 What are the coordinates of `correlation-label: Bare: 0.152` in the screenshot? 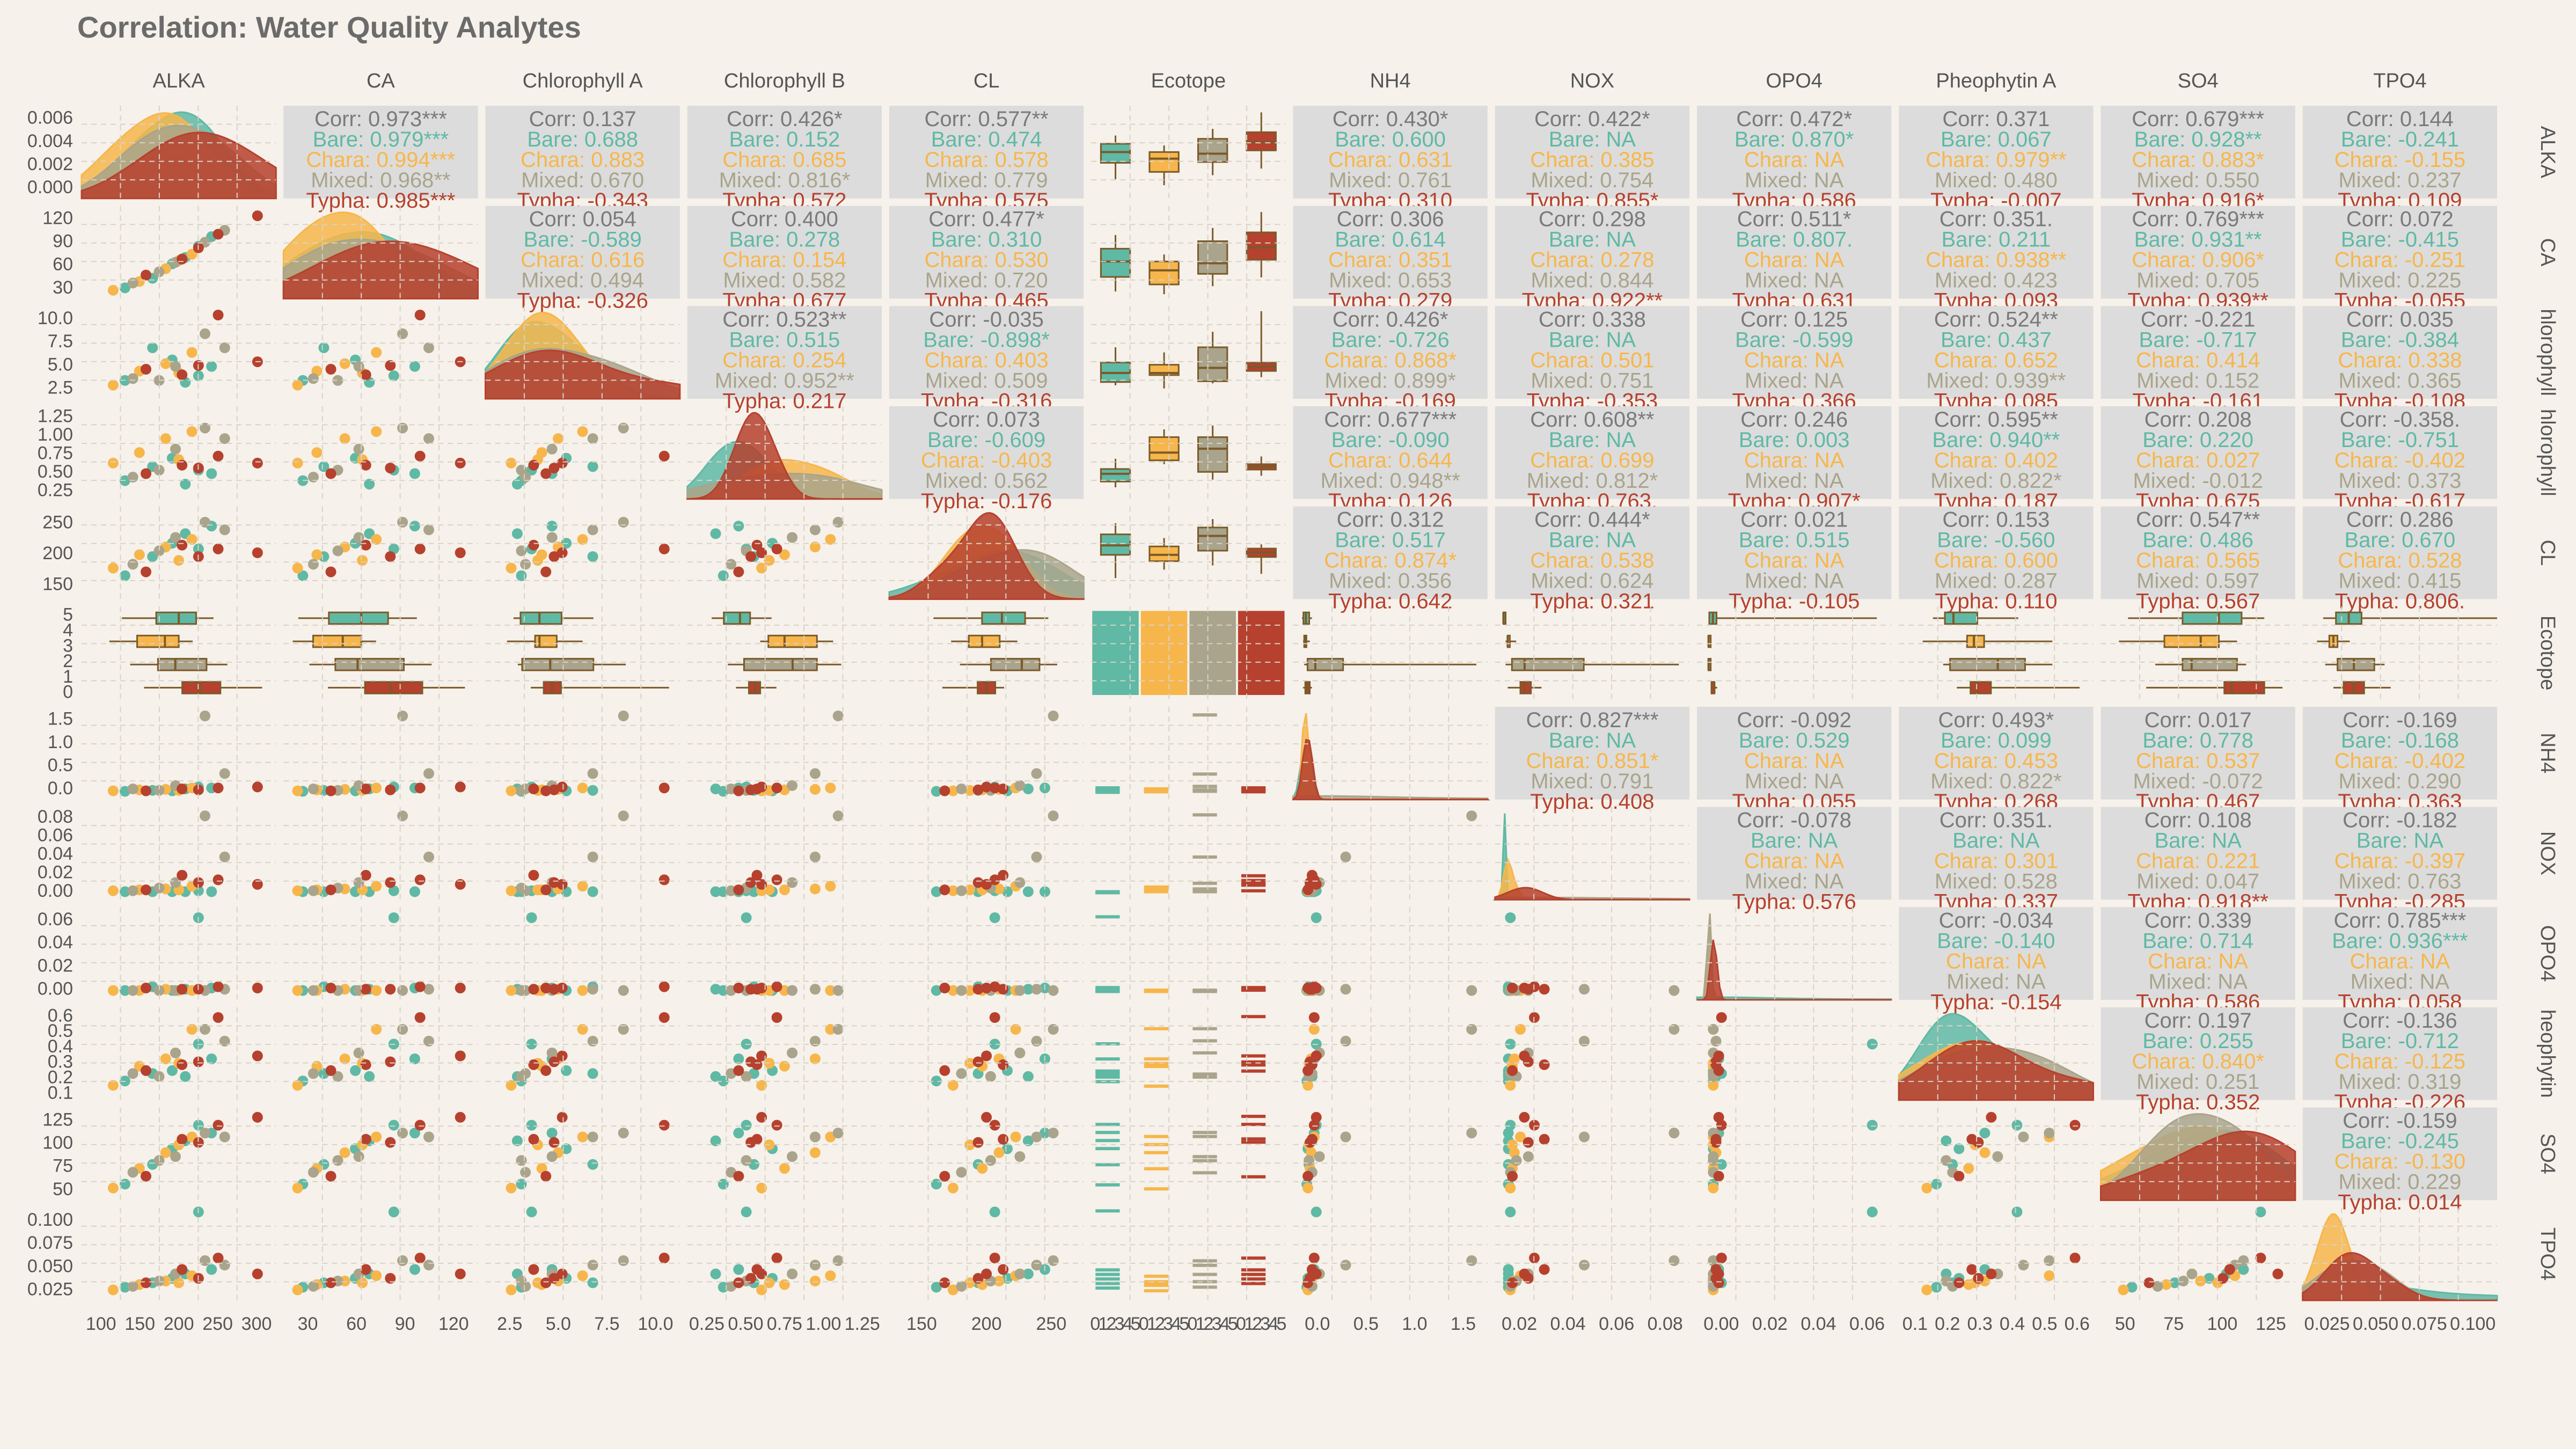 It's located at (784, 139).